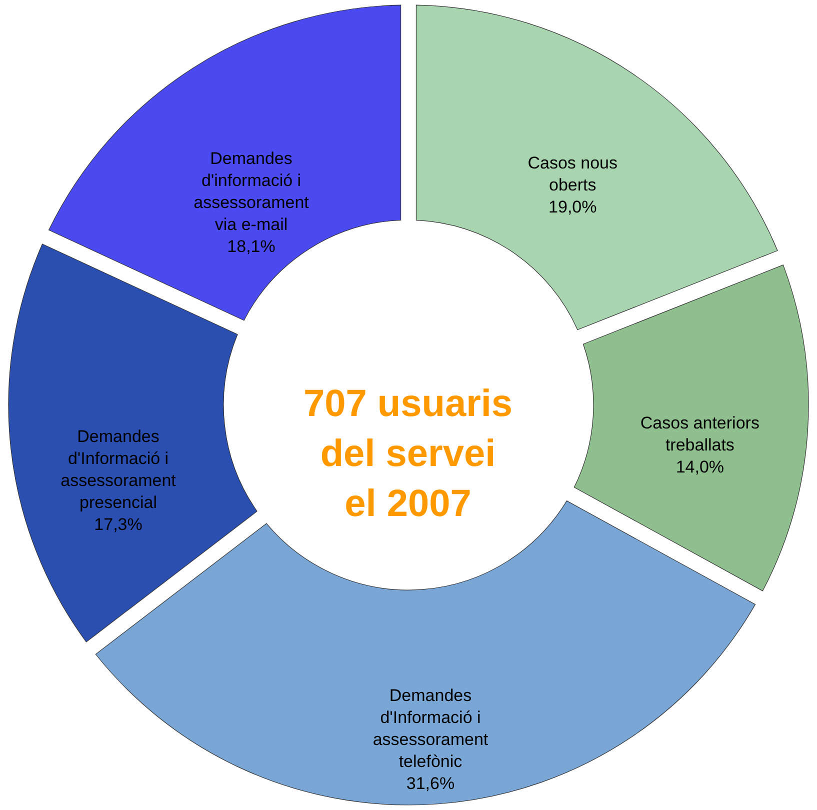  I want to click on slice-label: Casos anteriors treballats, so click(700, 433).